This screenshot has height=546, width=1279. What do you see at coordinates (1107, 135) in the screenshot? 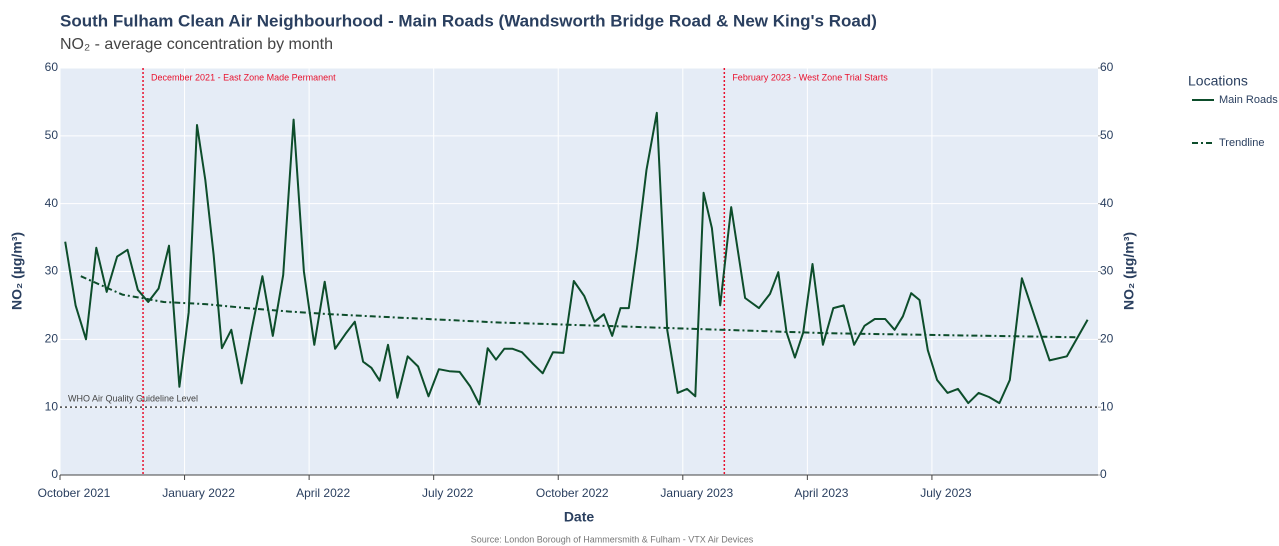
I see `y2-tick-label: 50` at bounding box center [1107, 135].